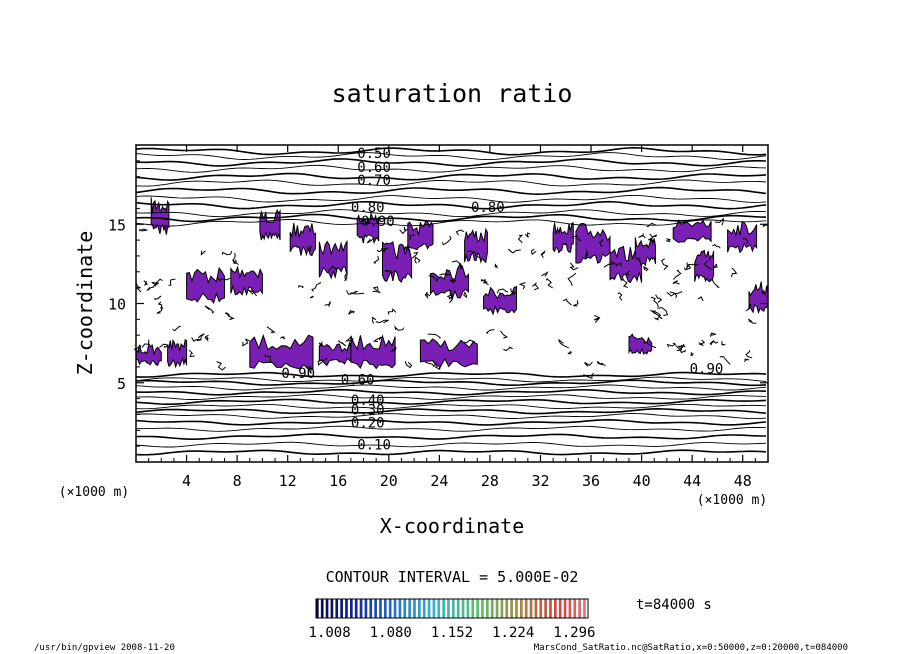 Image resolution: width=904 pixels, height=654 pixels. What do you see at coordinates (743, 481) in the screenshot?
I see `x-tick-label: 48` at bounding box center [743, 481].